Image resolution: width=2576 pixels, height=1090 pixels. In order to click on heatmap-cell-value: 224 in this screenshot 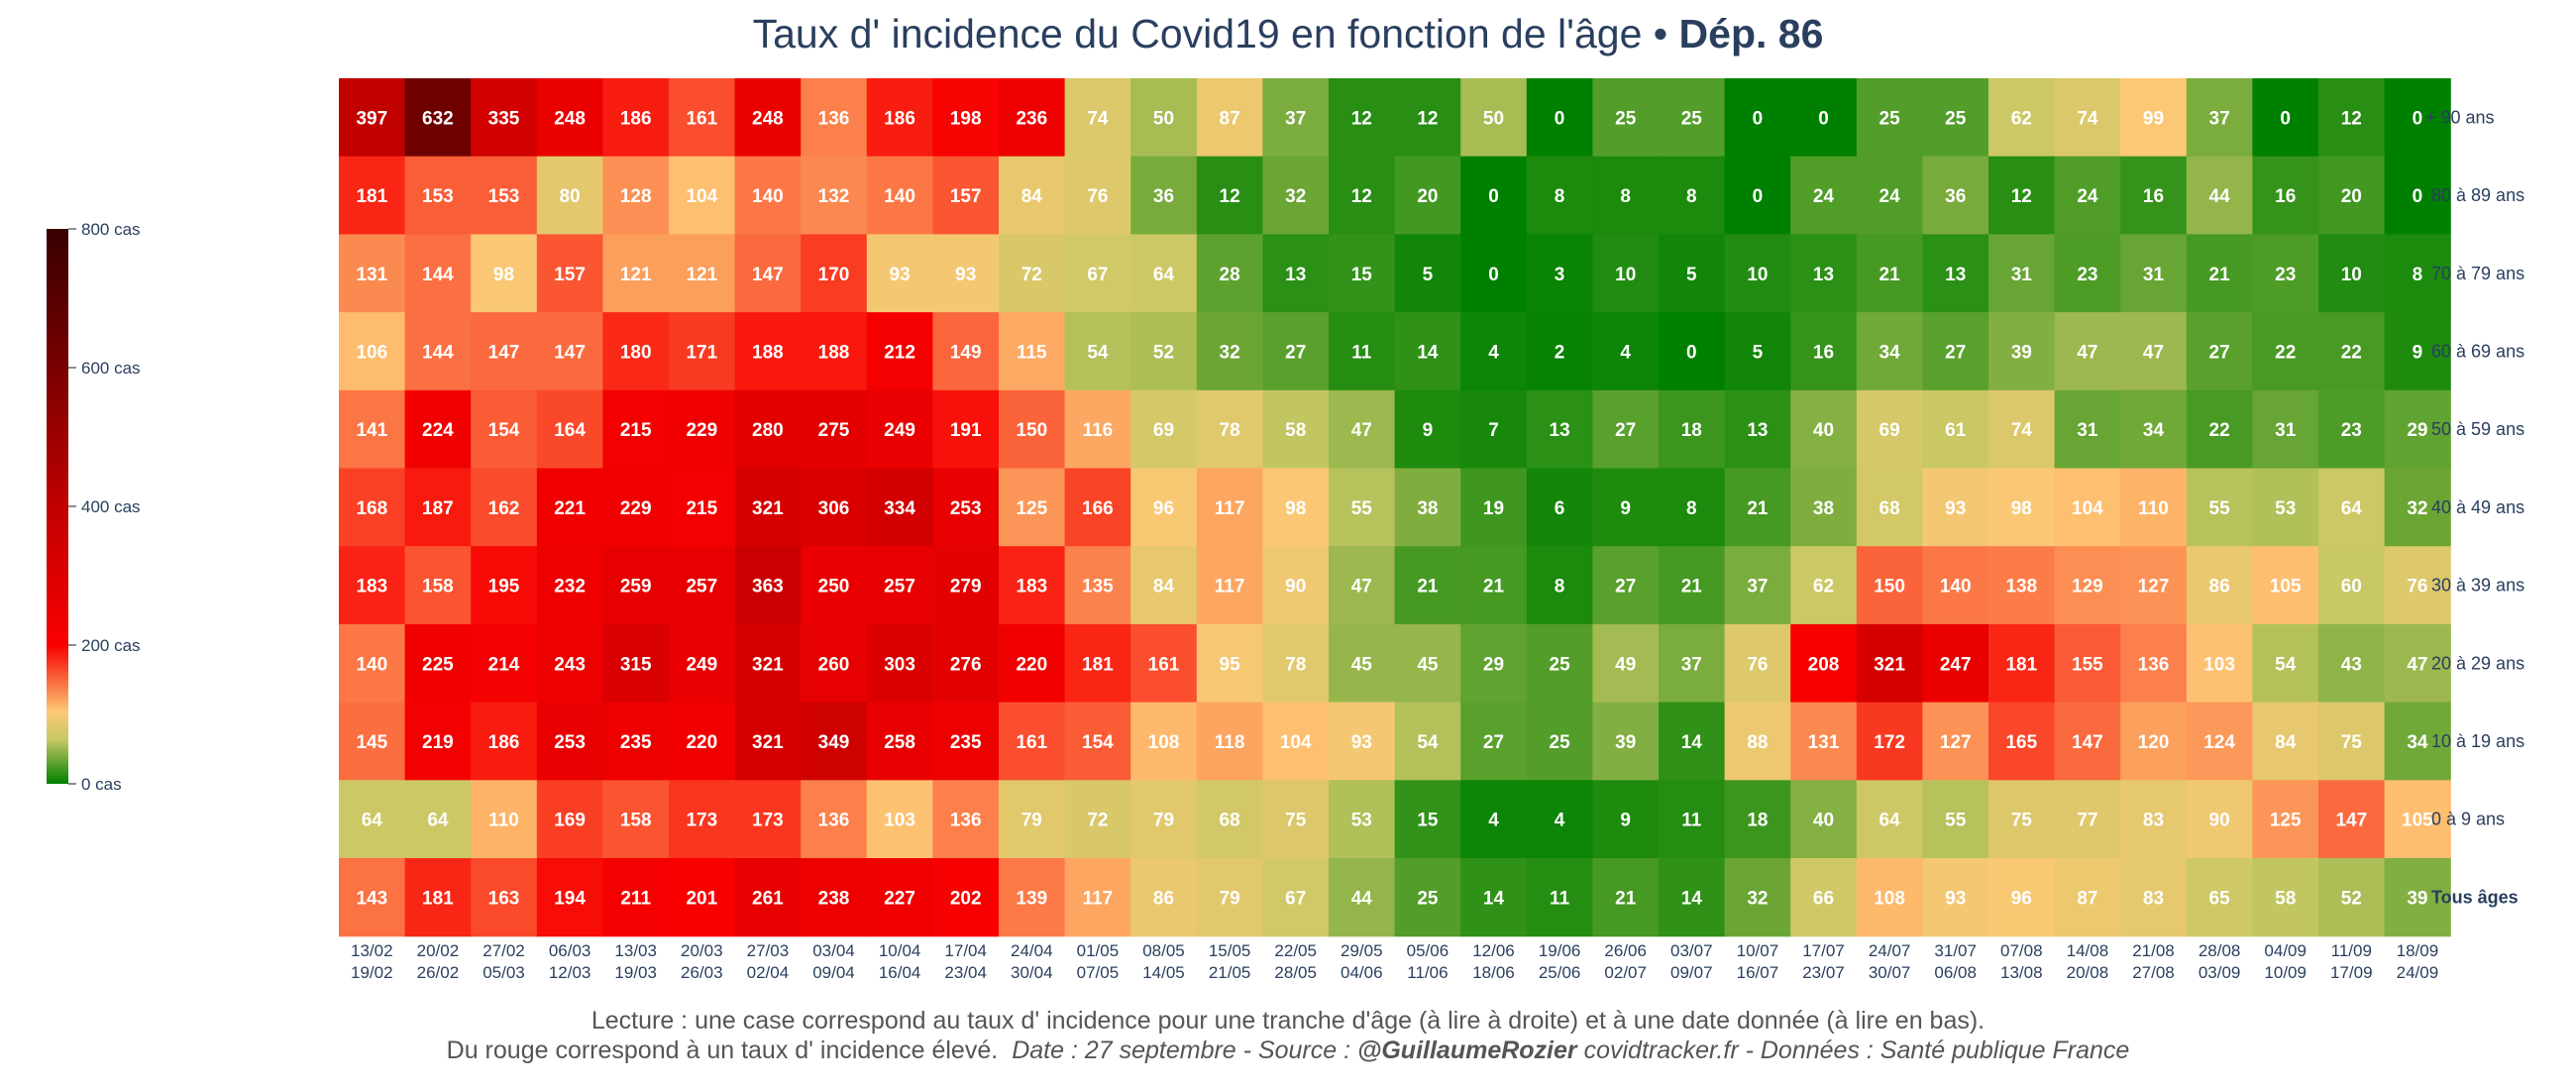, I will do `click(438, 430)`.